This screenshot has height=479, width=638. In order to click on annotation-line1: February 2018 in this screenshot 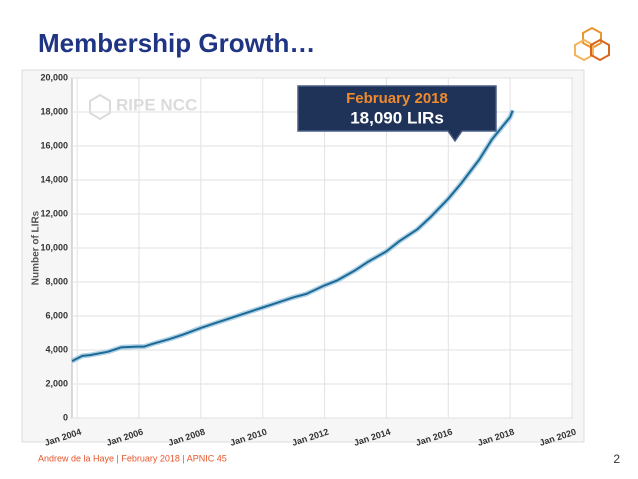, I will do `click(397, 98)`.